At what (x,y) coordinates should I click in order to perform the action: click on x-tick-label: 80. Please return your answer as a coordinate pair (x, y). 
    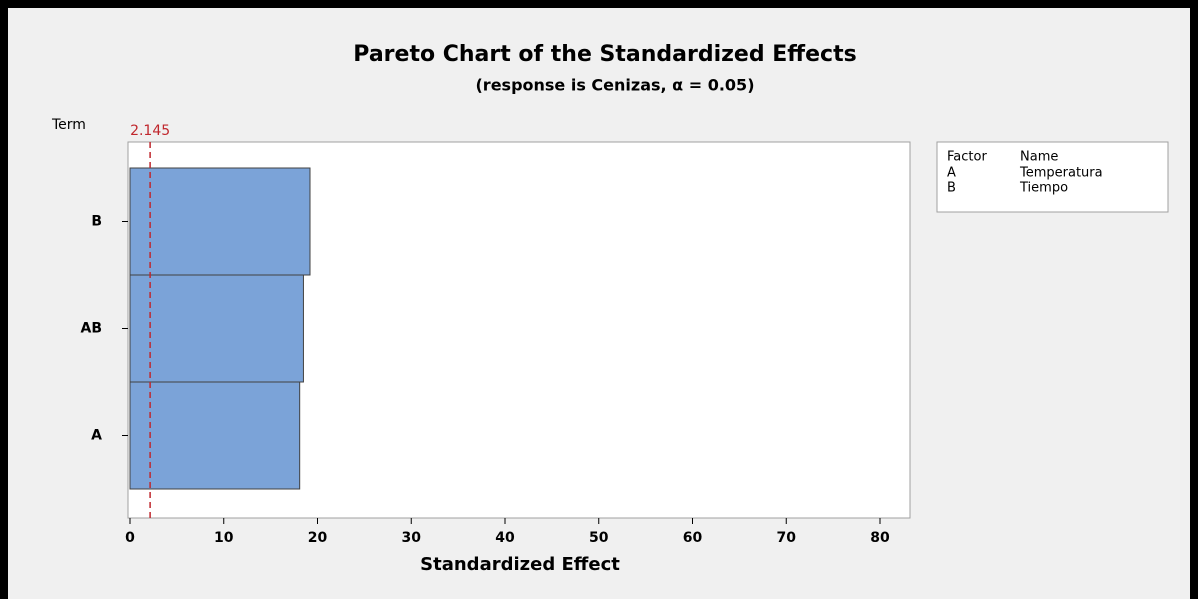
    Looking at the image, I should click on (880, 538).